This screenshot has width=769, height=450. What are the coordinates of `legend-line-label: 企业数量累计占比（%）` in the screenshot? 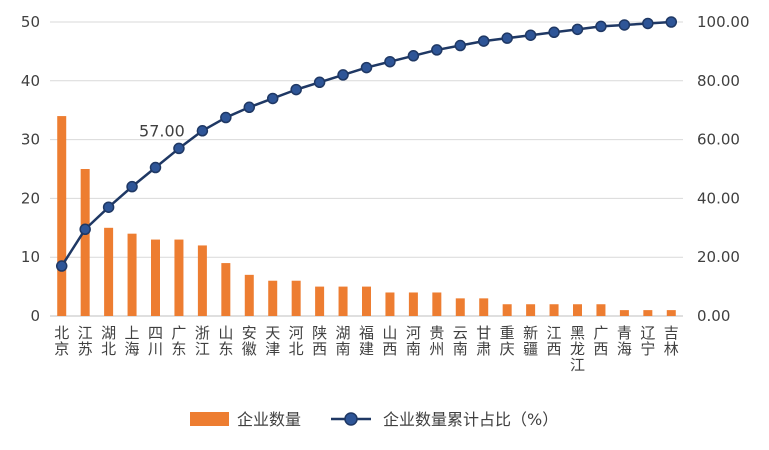 It's located at (470, 419).